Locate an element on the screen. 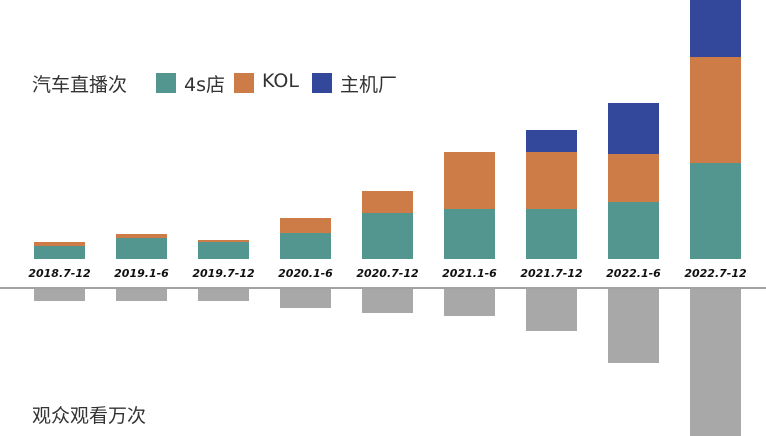  x-tick-label-0: 2018.7-12 is located at coordinates (59, 273).